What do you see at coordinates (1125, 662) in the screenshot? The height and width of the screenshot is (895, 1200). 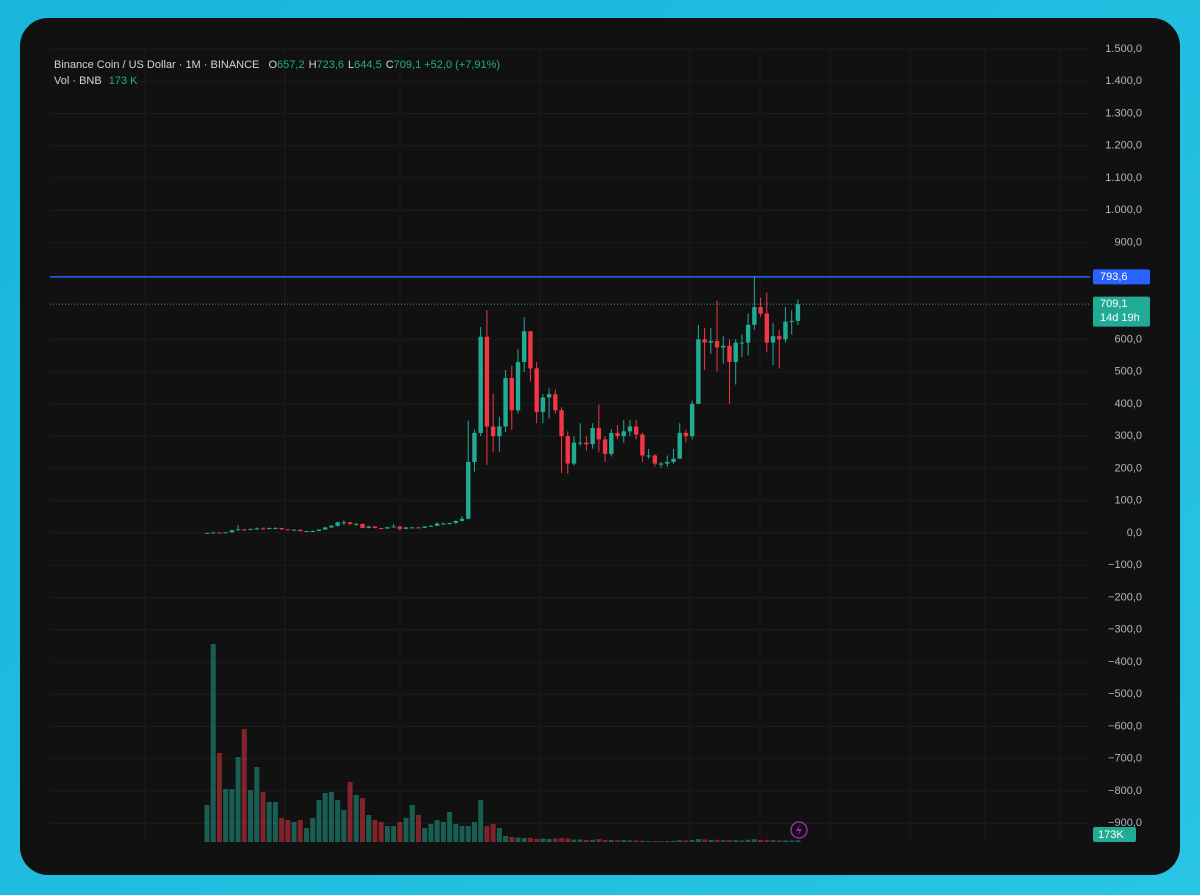 I see `y-tick-label: −400,0` at bounding box center [1125, 662].